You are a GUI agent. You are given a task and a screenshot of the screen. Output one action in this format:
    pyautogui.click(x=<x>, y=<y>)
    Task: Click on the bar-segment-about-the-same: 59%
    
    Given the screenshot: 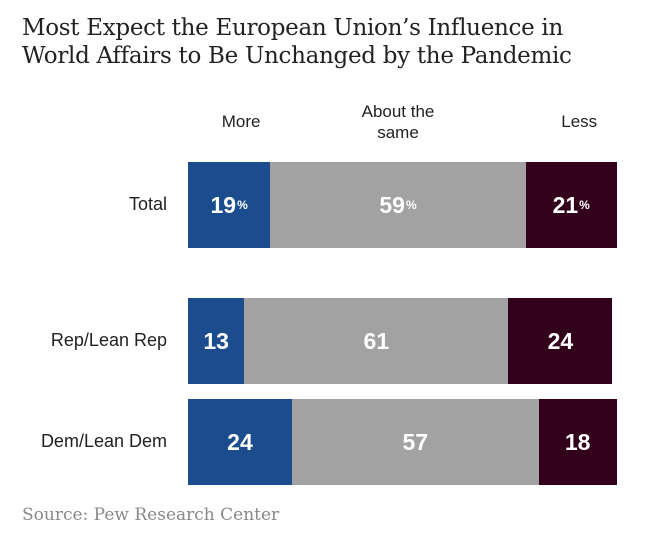 What is the action you would take?
    pyautogui.click(x=398, y=205)
    